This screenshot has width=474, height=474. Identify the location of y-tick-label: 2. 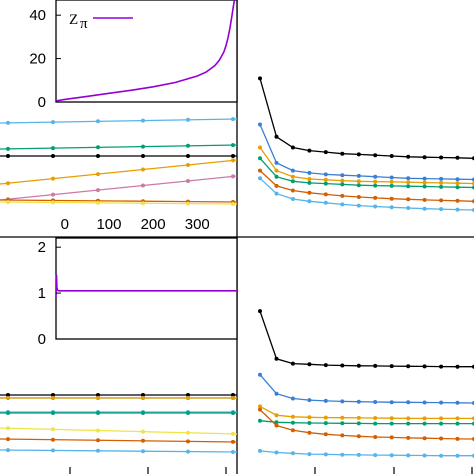
(42, 247).